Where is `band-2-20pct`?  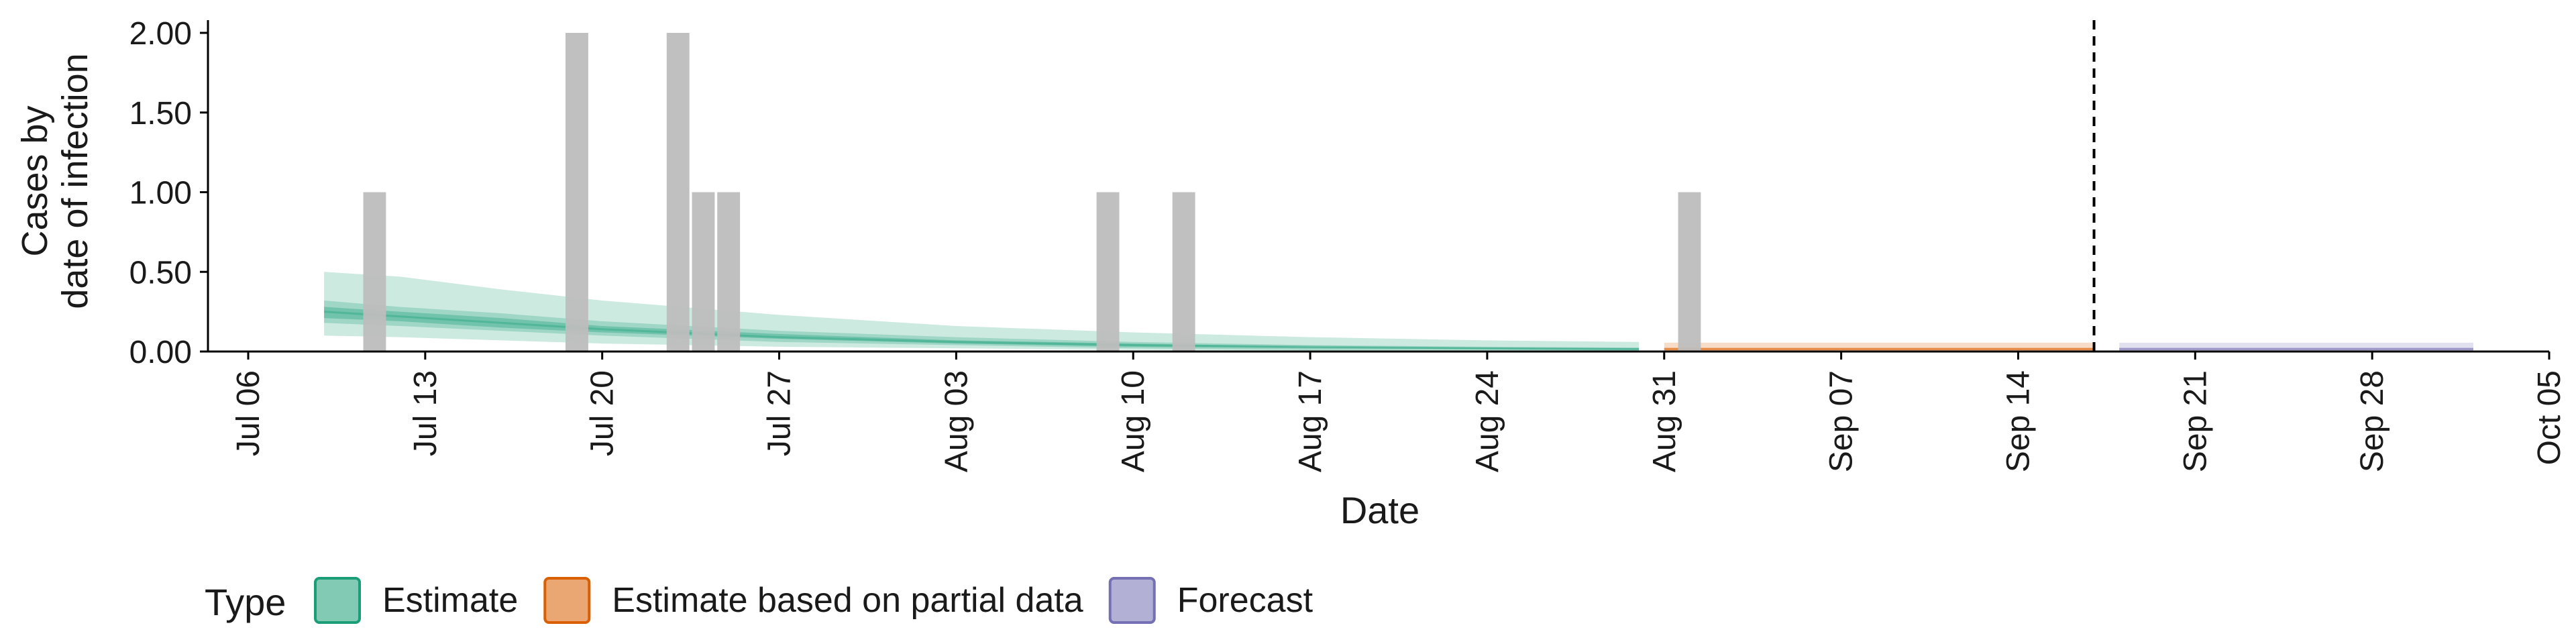
band-2-20pct is located at coordinates (2296, 349).